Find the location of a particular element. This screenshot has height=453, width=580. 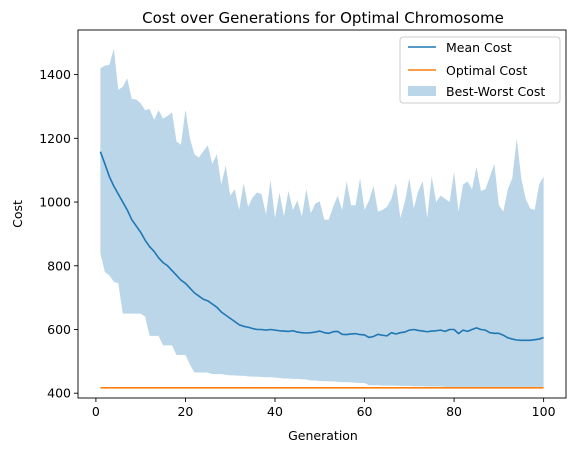

y-tick-label: 1400 is located at coordinates (55, 74).